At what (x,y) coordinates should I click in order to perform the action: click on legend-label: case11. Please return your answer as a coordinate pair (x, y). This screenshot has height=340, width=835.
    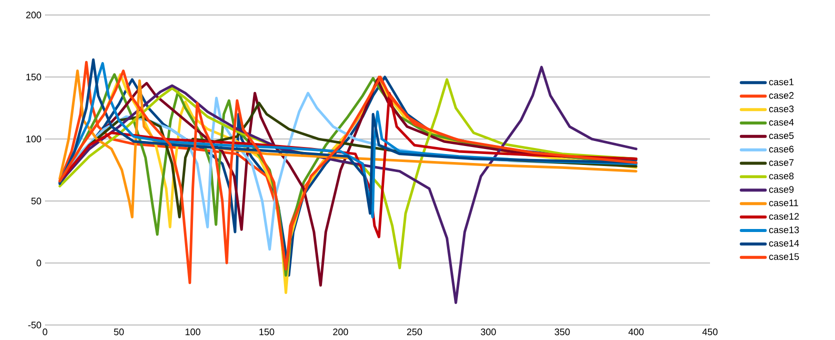
    Looking at the image, I should click on (783, 203).